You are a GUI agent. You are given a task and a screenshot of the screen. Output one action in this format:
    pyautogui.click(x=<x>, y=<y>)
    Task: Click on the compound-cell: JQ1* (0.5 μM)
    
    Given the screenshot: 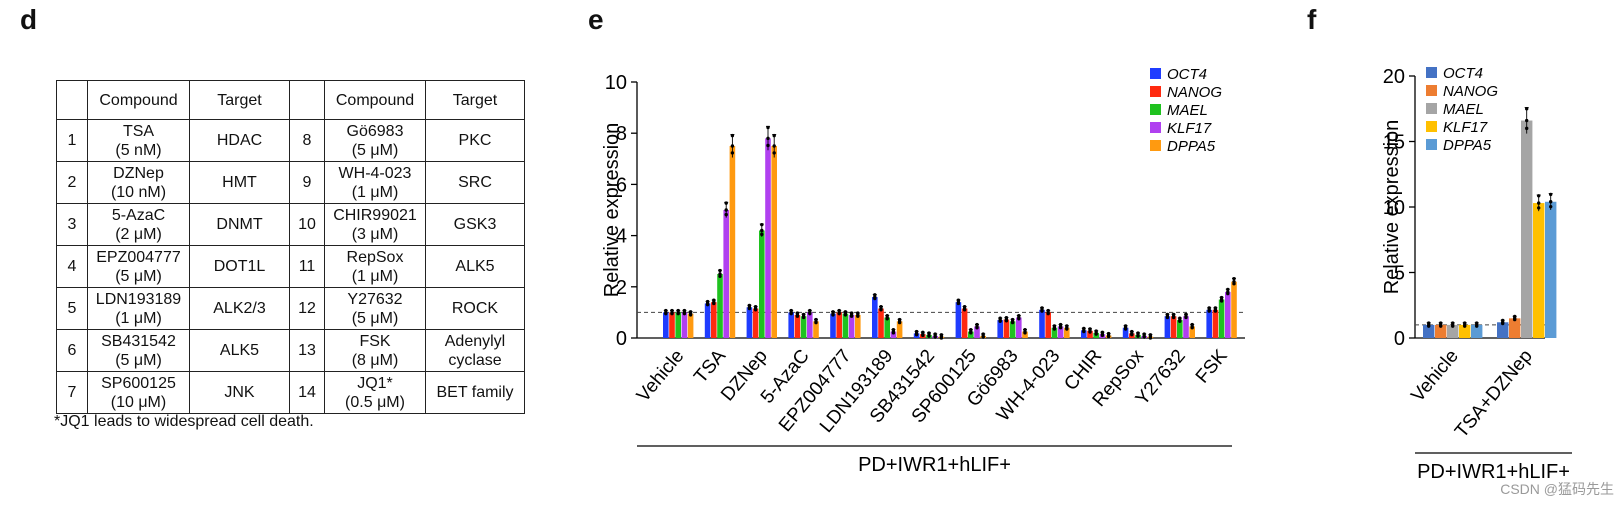 What is the action you would take?
    pyautogui.click(x=375, y=392)
    